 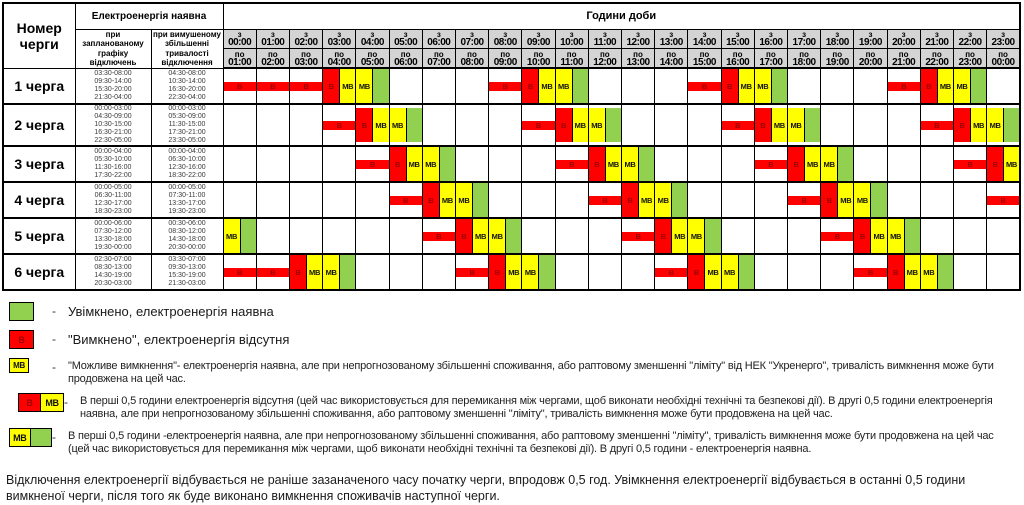 I want to click on hour-to-header: по 20:00, so click(x=870, y=58).